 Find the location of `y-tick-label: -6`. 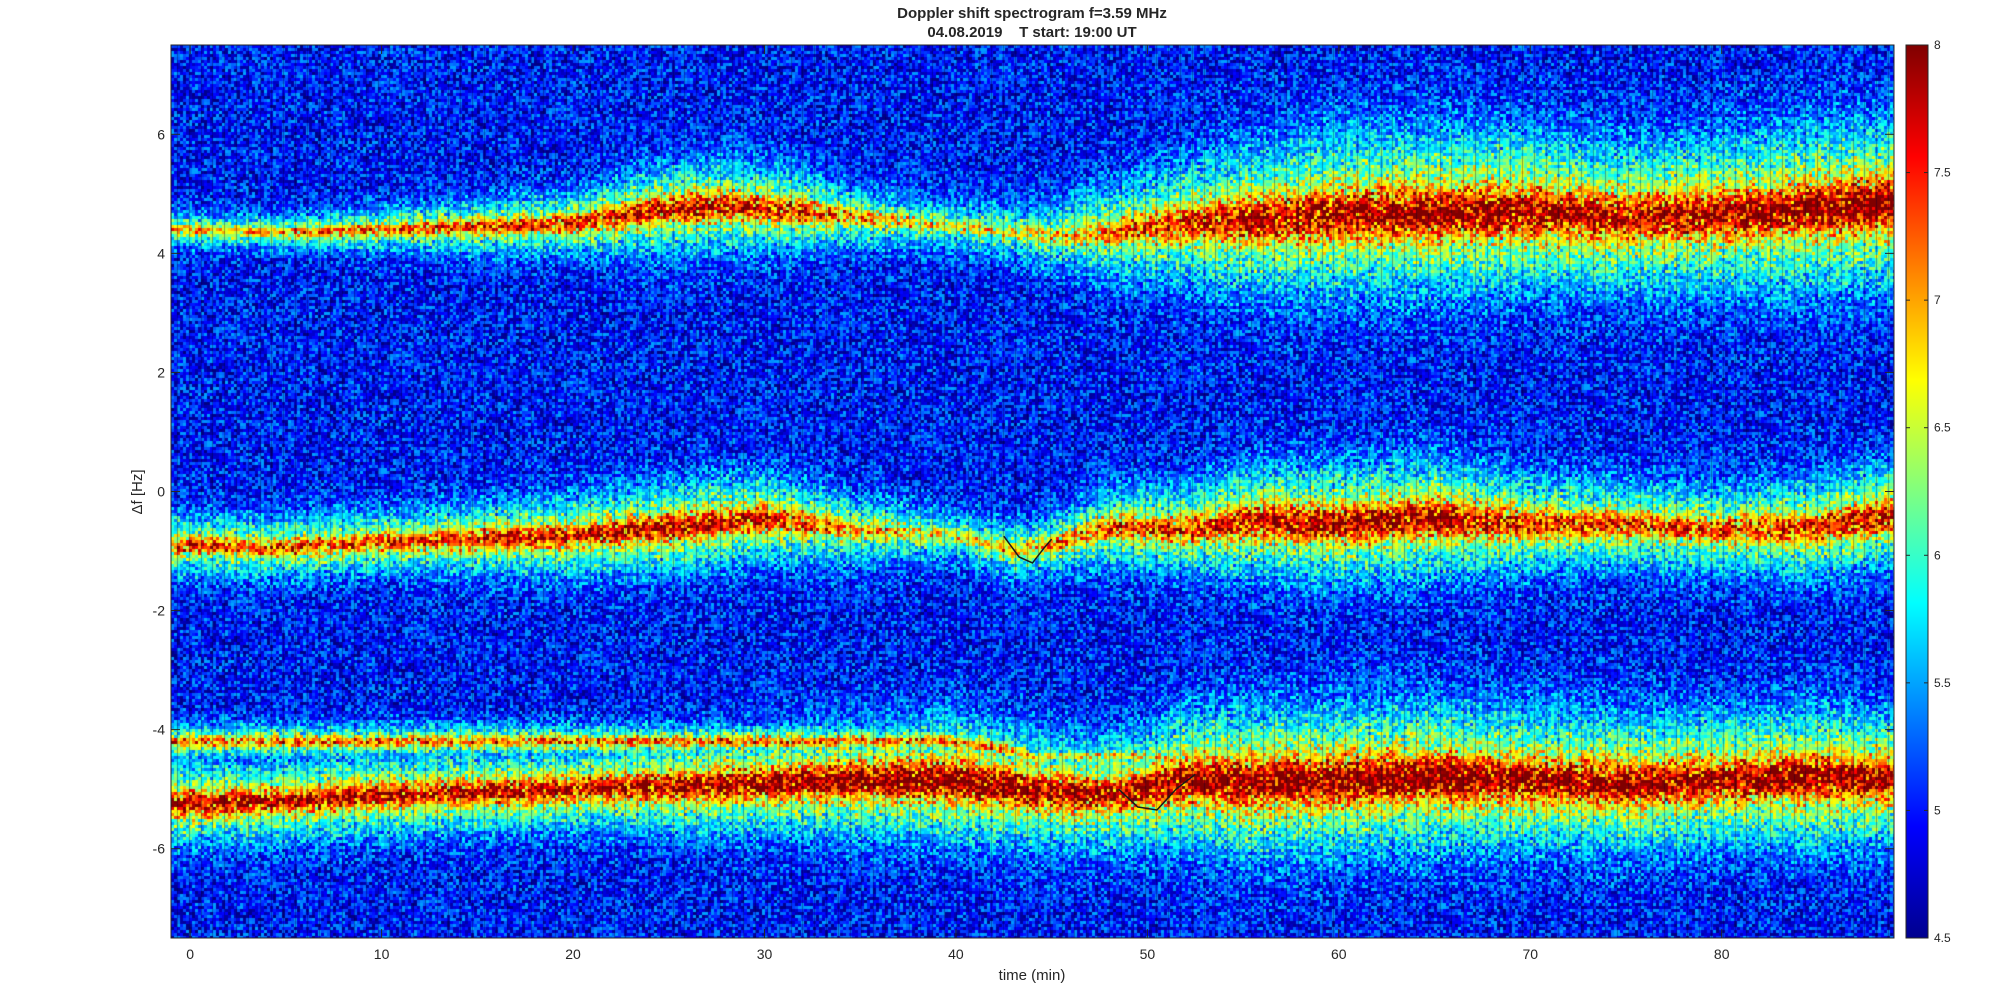

y-tick-label: -6 is located at coordinates (159, 849).